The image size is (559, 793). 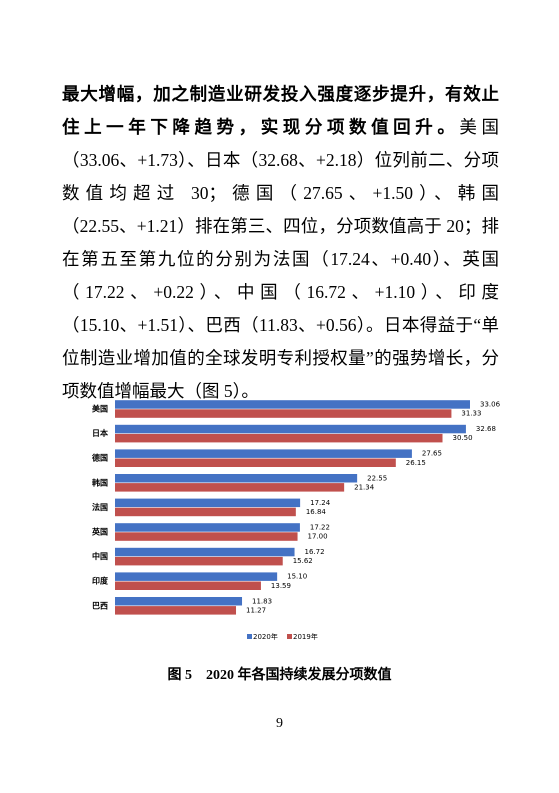 What do you see at coordinates (315, 552) in the screenshot?
I see `value-label: 16.72` at bounding box center [315, 552].